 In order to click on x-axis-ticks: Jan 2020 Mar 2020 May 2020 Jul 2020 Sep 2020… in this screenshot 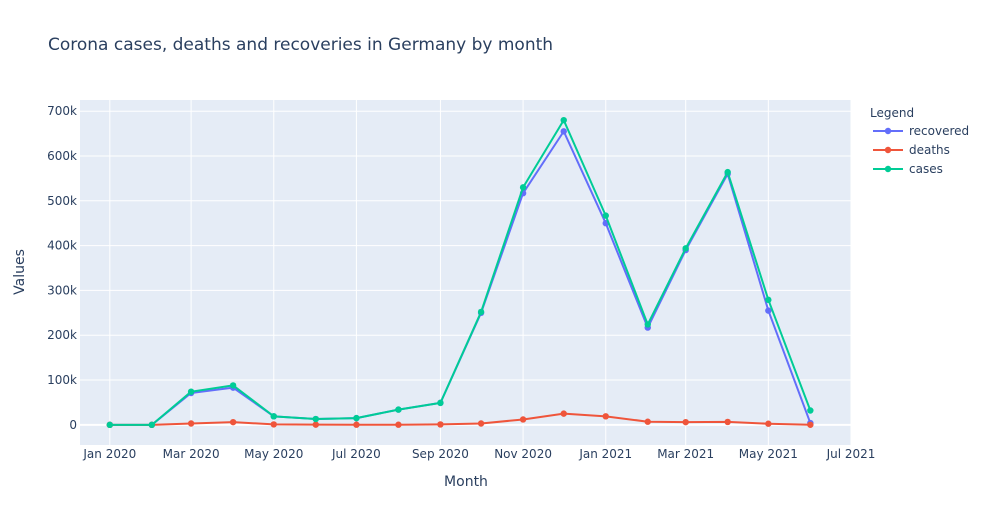, I will do `click(478, 454)`.